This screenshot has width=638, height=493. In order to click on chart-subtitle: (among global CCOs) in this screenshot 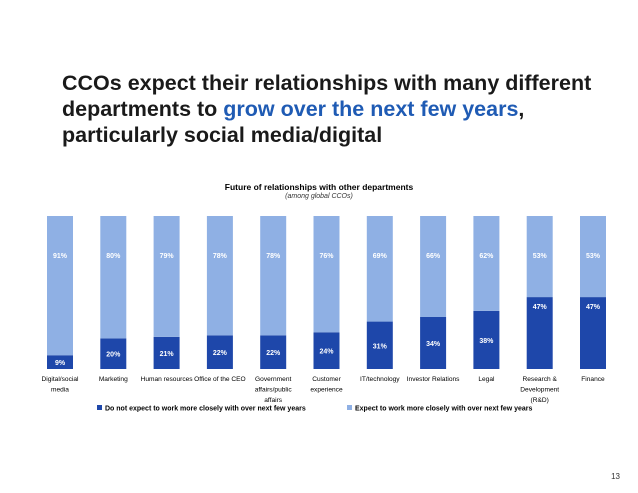, I will do `click(319, 196)`.